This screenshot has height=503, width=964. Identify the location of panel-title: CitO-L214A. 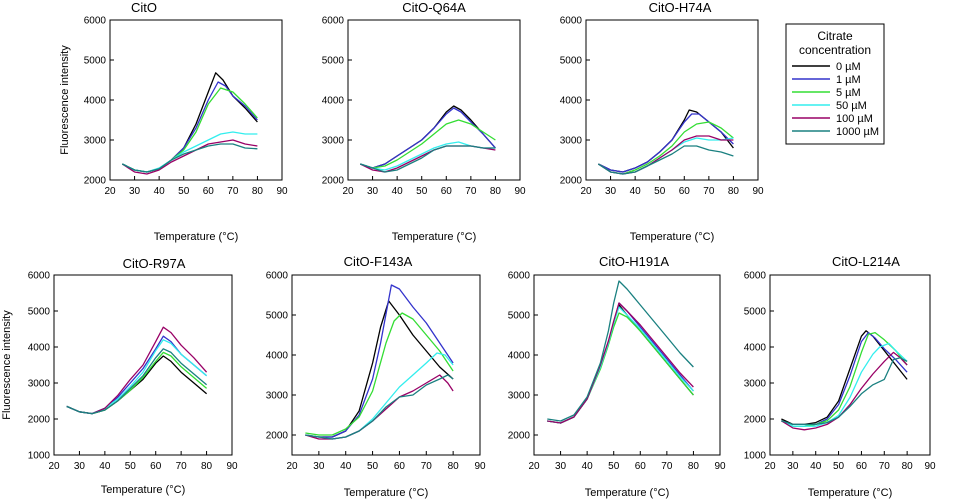
(866, 261).